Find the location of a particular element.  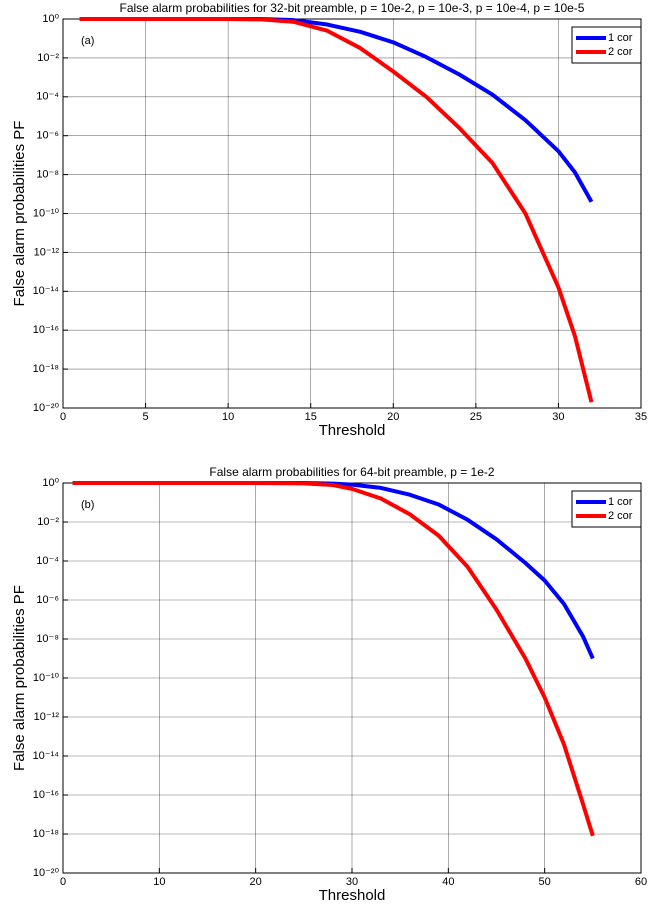

x-tick-label: 25 is located at coordinates (476, 417).